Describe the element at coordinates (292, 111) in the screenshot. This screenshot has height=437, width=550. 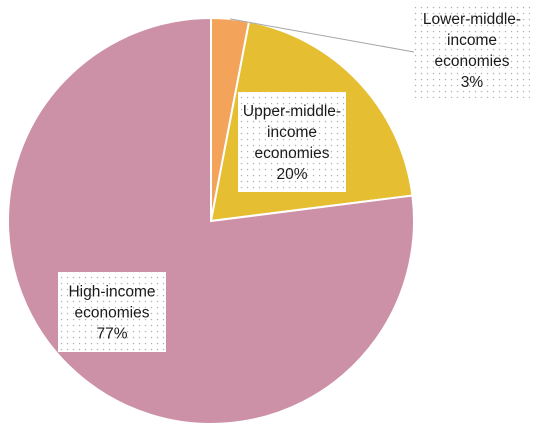
I see `data-label-line: Upper-middle-` at that location.